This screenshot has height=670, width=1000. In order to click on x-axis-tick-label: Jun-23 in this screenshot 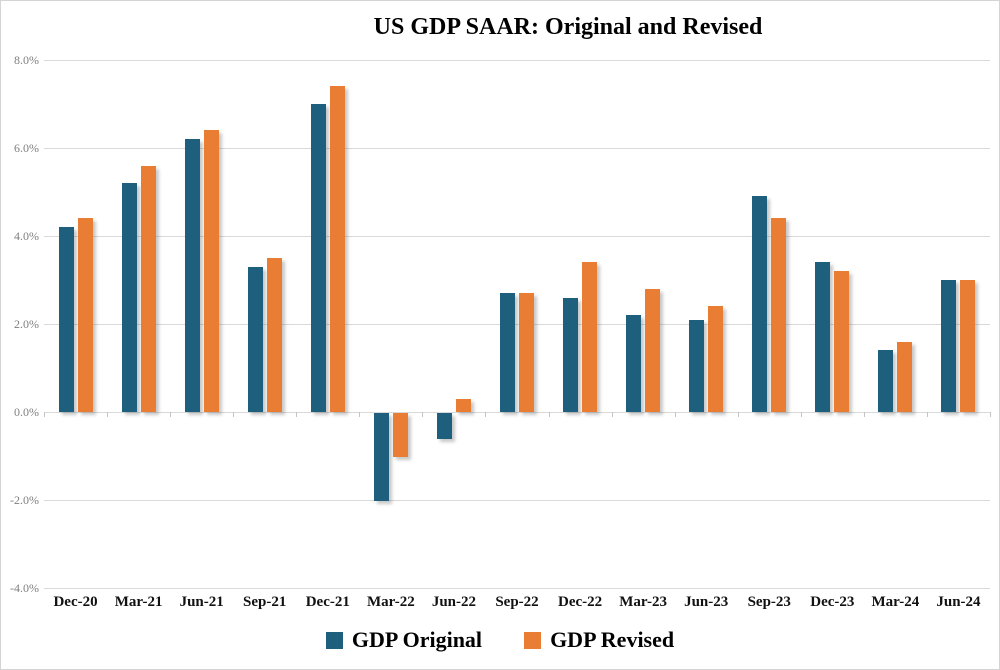, I will do `click(706, 602)`.